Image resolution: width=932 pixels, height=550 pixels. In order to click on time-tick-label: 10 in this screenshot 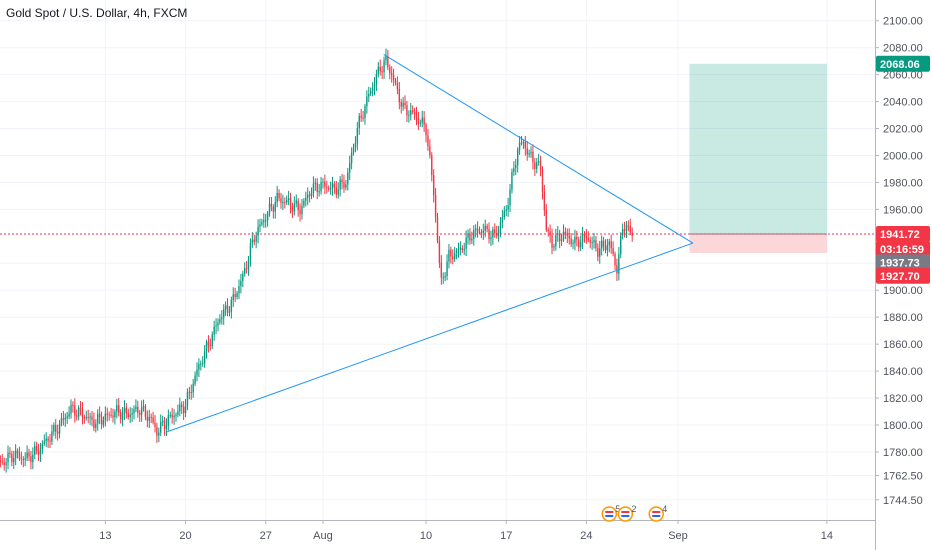, I will do `click(426, 536)`.